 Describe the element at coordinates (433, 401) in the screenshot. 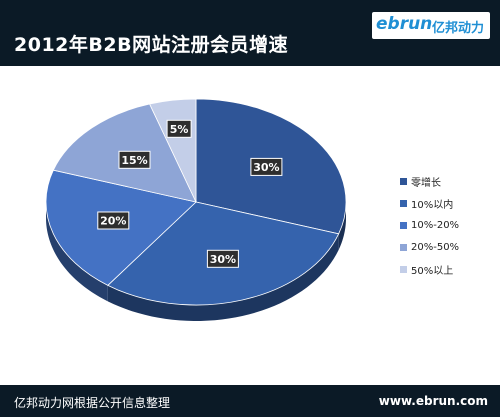

I see `site-url: www.ebrun.com` at that location.